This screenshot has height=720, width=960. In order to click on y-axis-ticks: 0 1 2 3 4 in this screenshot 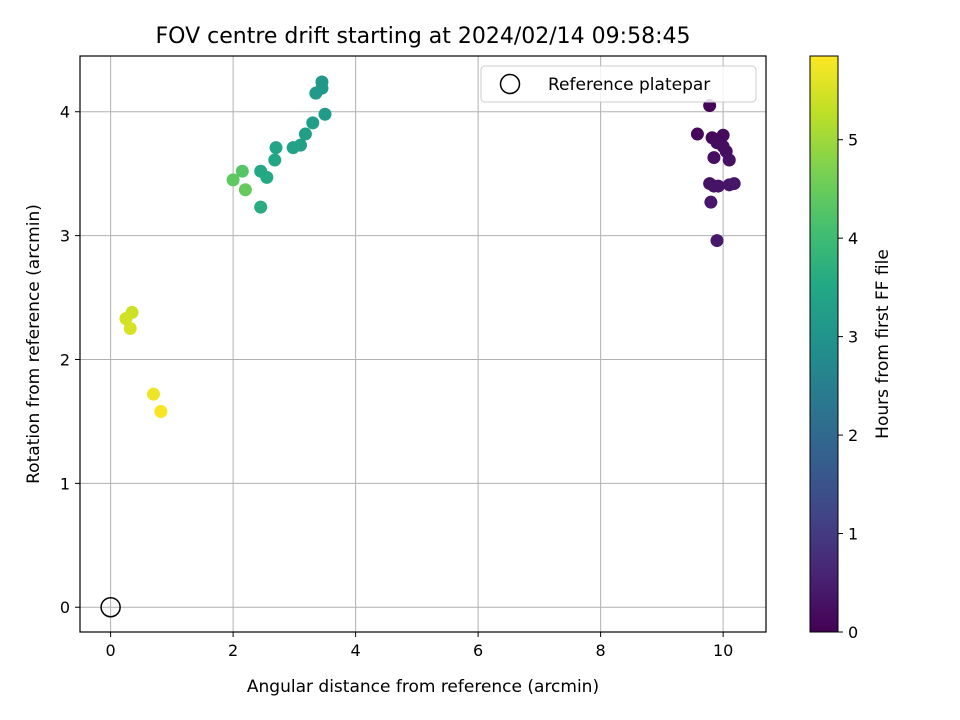, I will do `click(70, 360)`.